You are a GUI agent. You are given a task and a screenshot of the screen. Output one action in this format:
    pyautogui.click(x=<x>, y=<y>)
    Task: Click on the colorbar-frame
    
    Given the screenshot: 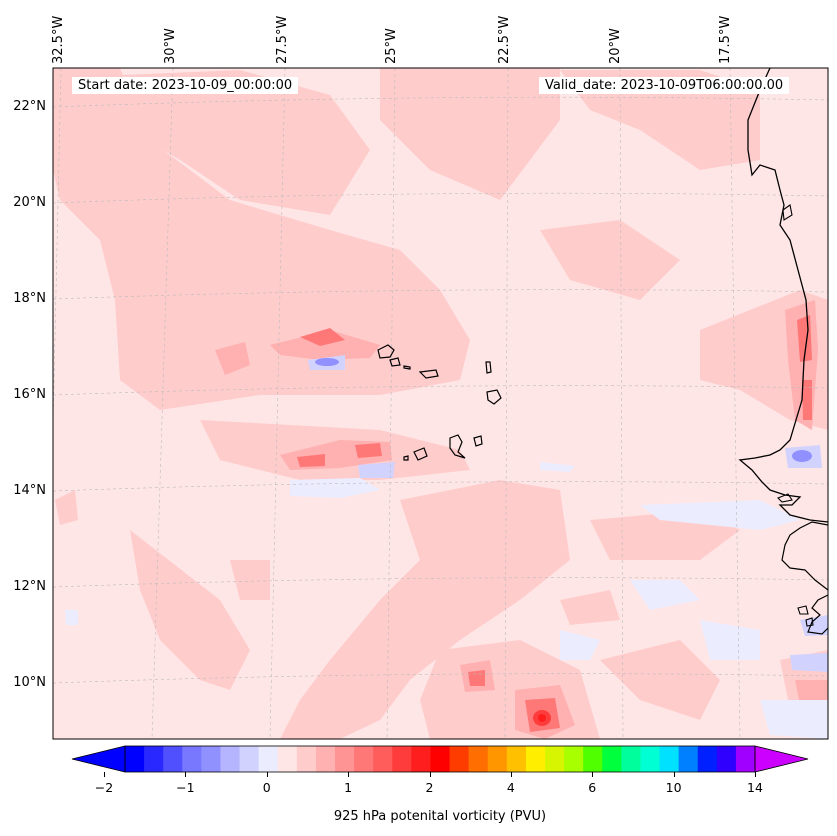 What is the action you would take?
    pyautogui.click(x=440, y=759)
    